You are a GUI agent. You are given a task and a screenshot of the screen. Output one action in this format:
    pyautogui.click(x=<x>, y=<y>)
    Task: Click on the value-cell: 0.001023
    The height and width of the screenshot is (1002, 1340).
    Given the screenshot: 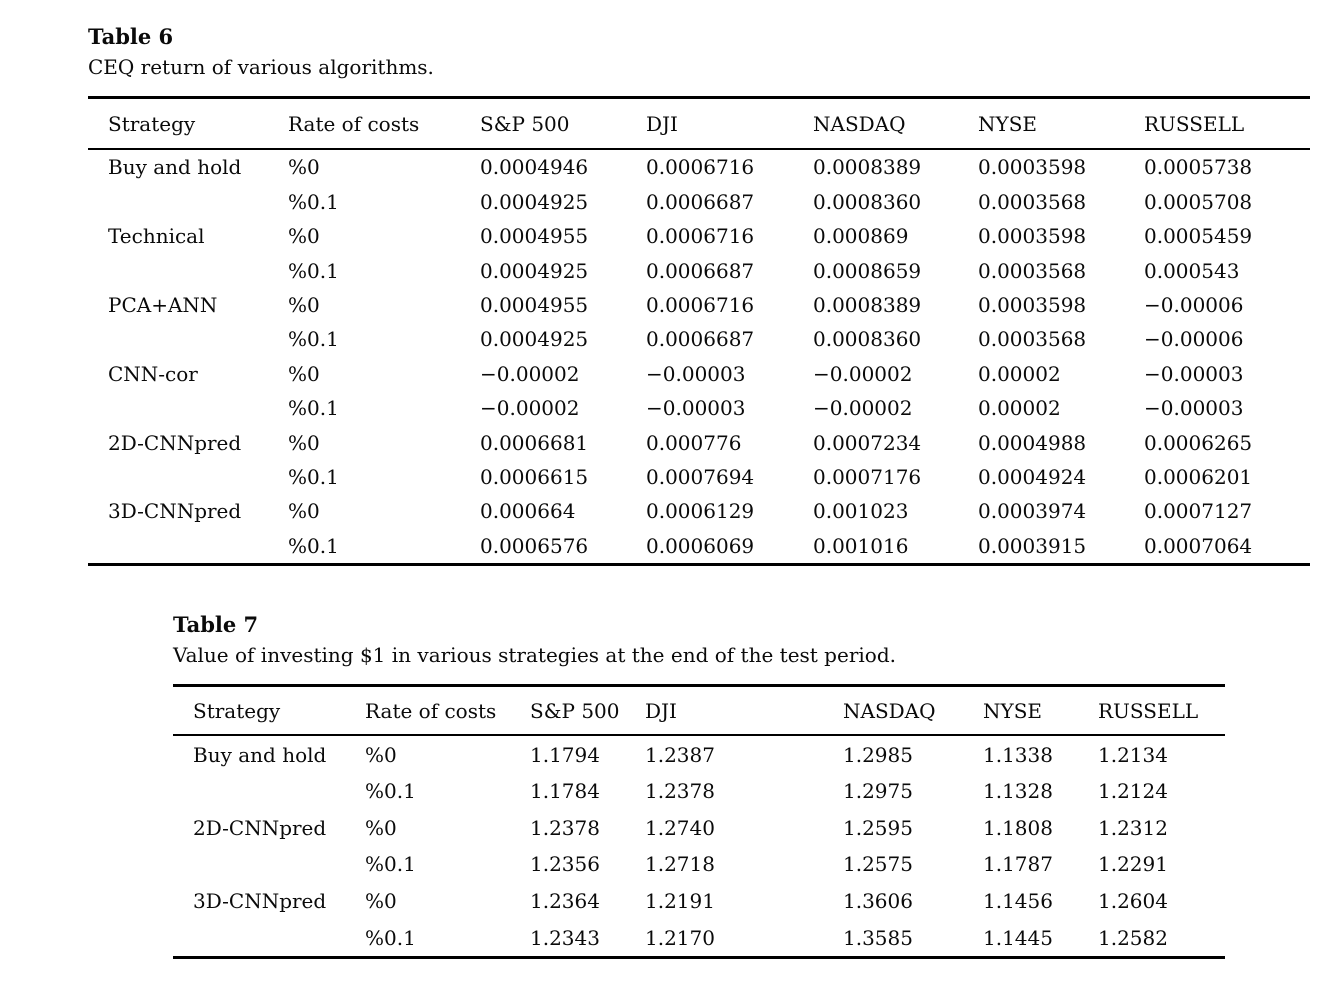 What is the action you would take?
    pyautogui.click(x=861, y=511)
    